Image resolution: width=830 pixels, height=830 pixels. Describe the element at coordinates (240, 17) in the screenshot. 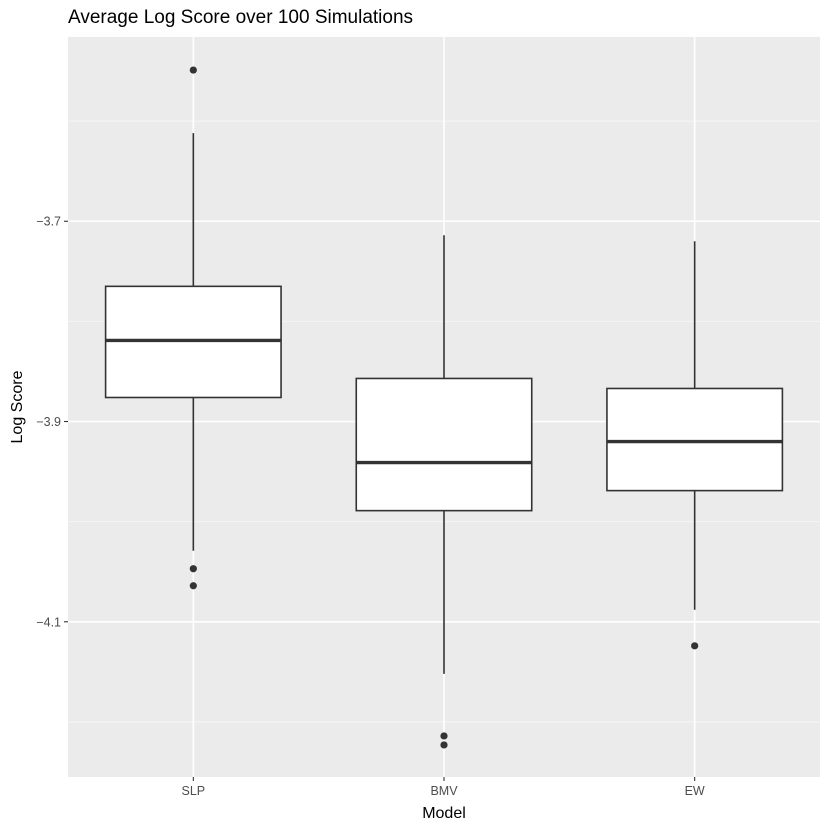

I see `chart-title: Average Log Score over 100 Simulations` at that location.